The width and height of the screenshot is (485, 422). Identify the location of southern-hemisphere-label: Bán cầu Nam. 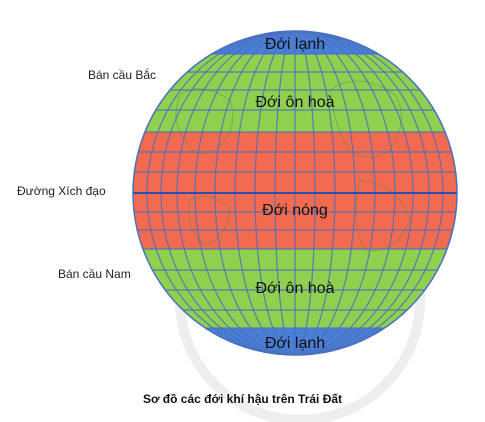
(94, 274).